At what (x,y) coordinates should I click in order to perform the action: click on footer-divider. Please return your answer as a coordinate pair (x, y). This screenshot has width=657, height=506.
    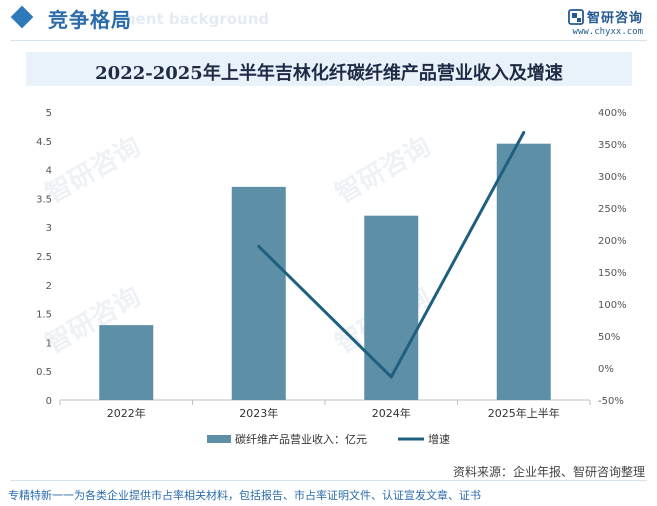
    Looking at the image, I should click on (328, 480).